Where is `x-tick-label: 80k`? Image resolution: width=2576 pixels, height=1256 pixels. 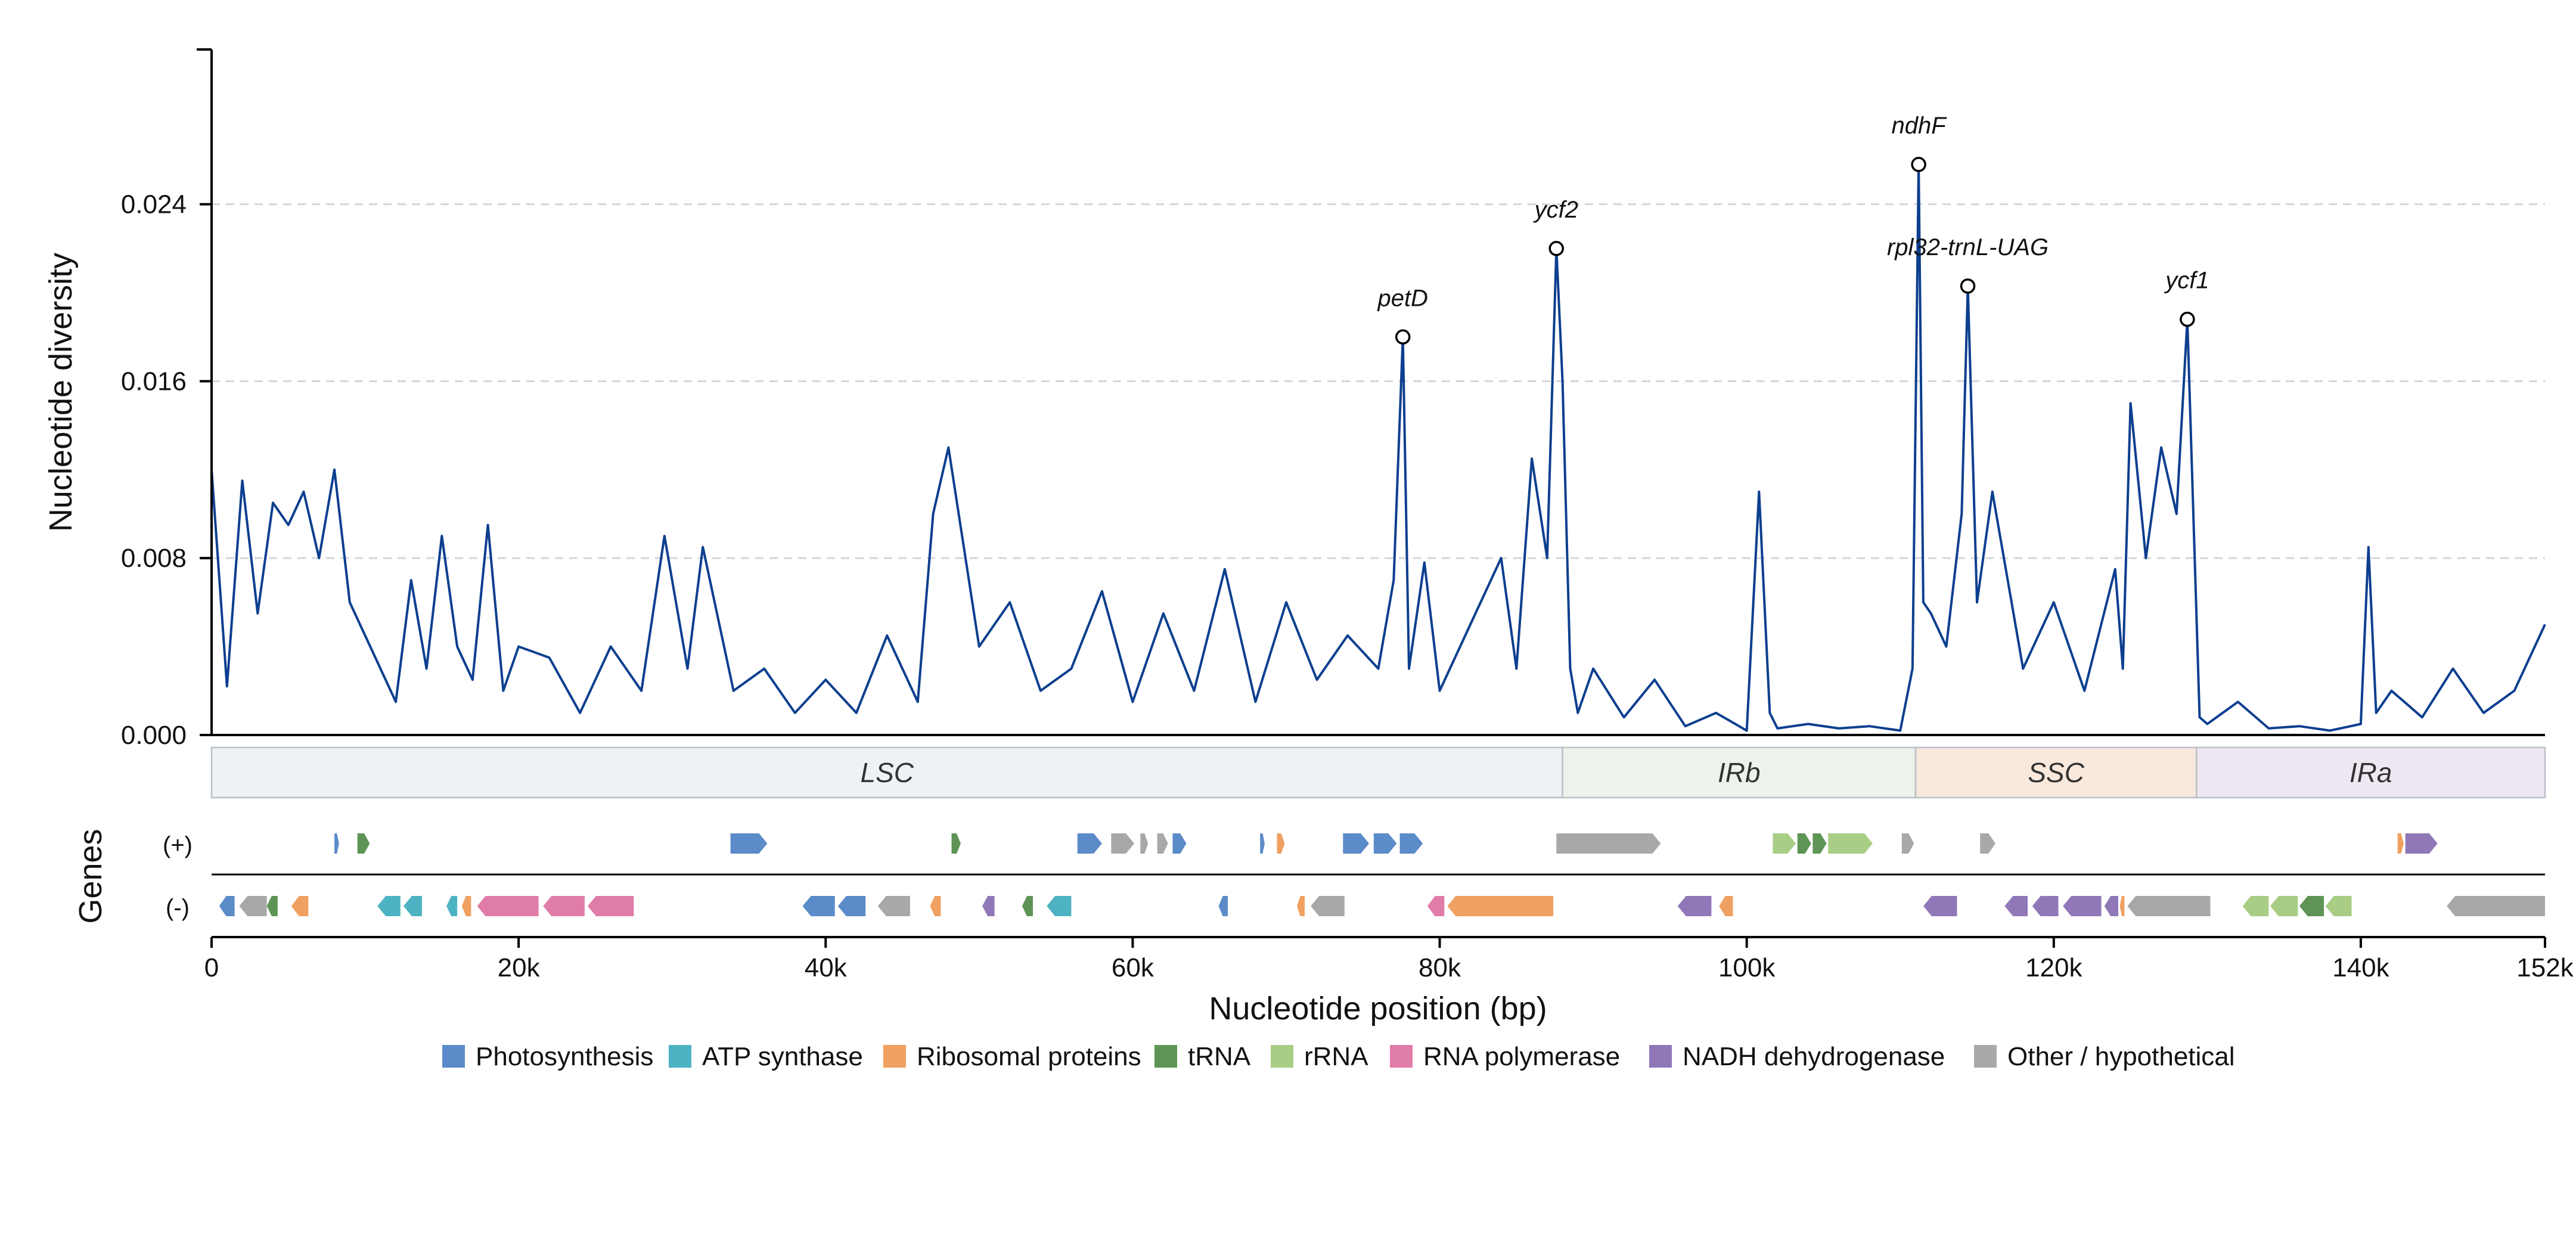 x-tick-label: 80k is located at coordinates (1440, 967).